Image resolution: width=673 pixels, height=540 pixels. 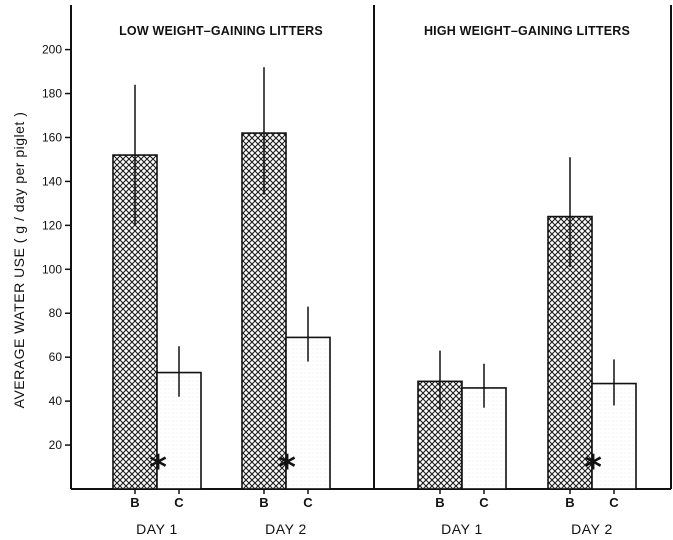 What do you see at coordinates (52, 137) in the screenshot?
I see `y-tick-label: 160` at bounding box center [52, 137].